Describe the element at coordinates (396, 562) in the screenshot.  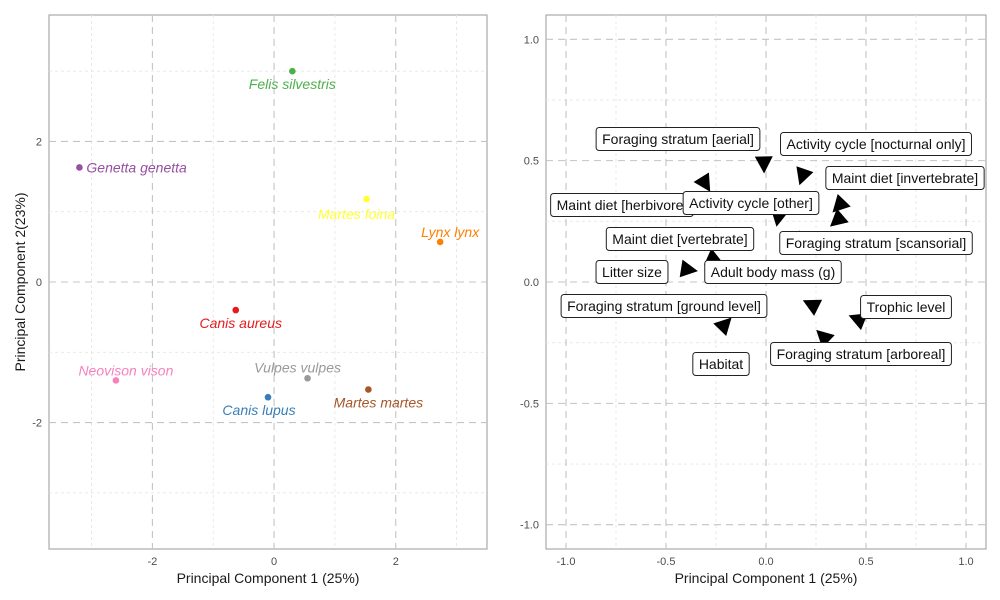
I see `x-tick-label: 2` at that location.